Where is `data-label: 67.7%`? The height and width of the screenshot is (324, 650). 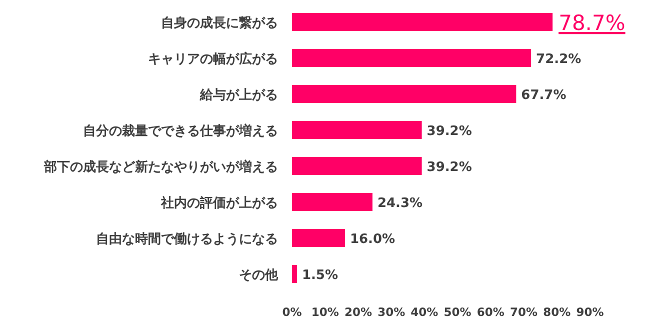 data-label: 67.7% is located at coordinates (543, 95).